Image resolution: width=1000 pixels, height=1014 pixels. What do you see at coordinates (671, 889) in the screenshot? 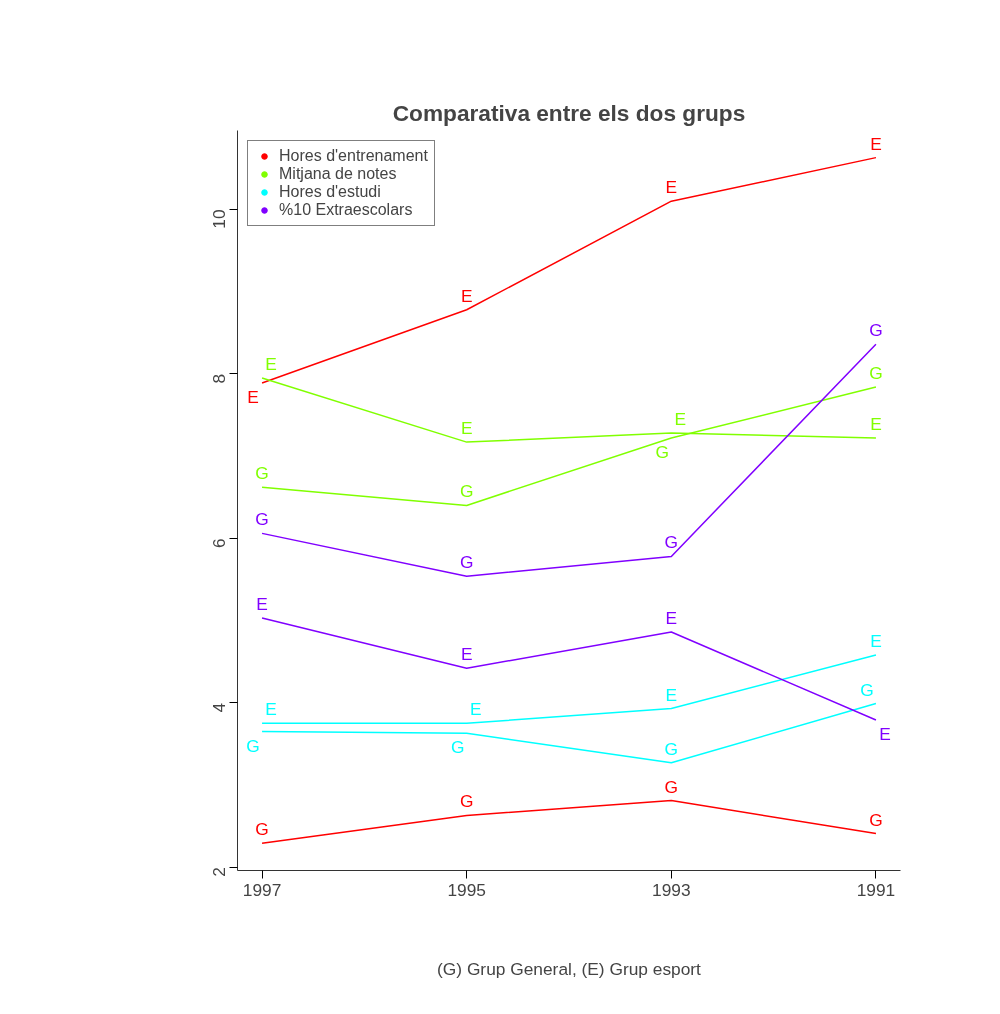
I see `x-tick-label: 1993` at bounding box center [671, 889].